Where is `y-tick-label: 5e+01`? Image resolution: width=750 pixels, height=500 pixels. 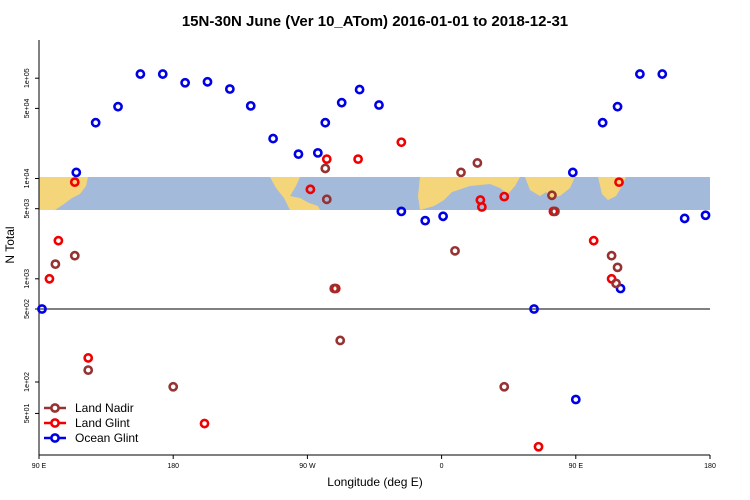 y-tick-label: 5e+01 is located at coordinates (27, 414).